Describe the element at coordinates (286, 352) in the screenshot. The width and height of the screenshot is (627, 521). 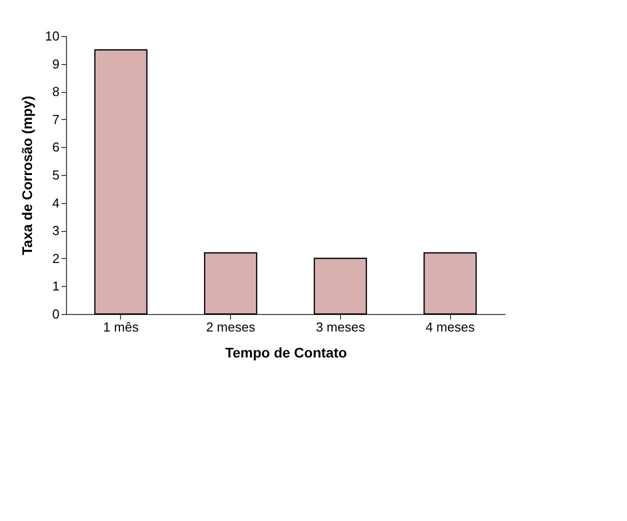
I see `x-axis-title: Tempo de Contato` at that location.